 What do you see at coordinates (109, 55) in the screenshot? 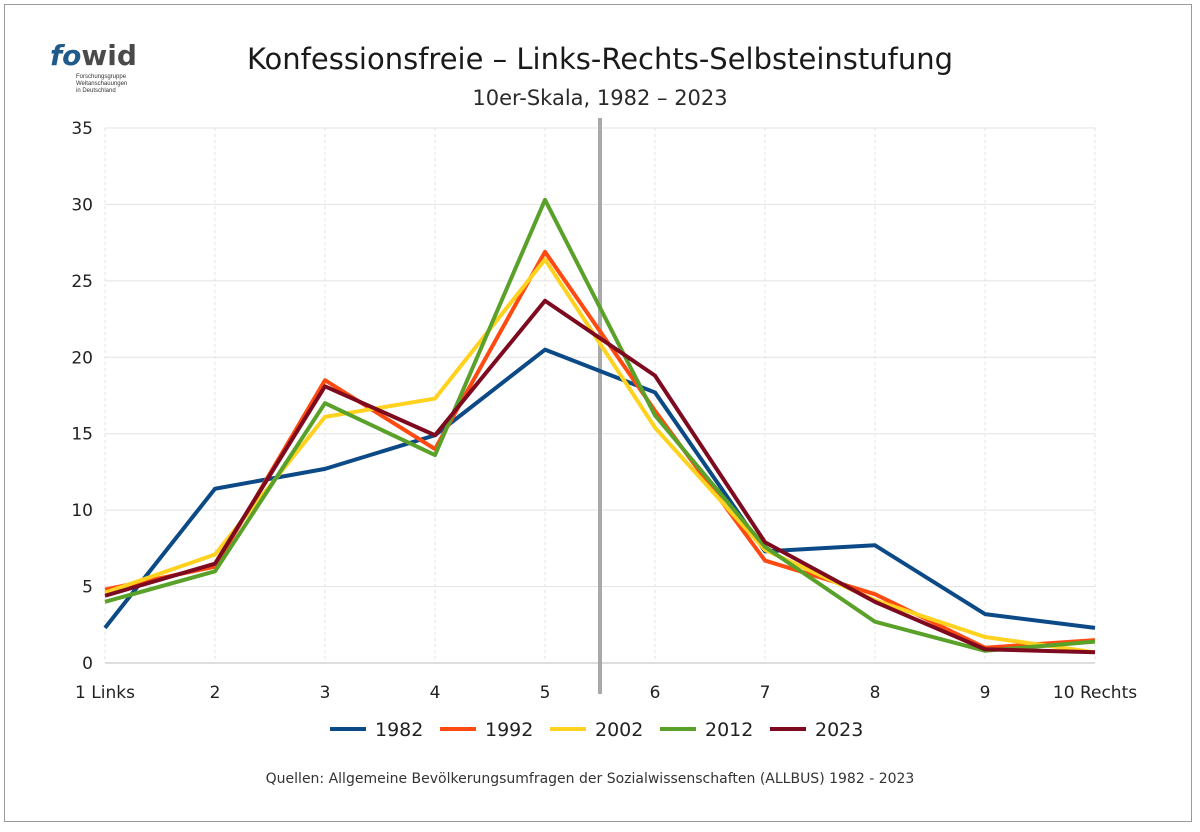
I see `logo-mark-b: wid` at bounding box center [109, 55].